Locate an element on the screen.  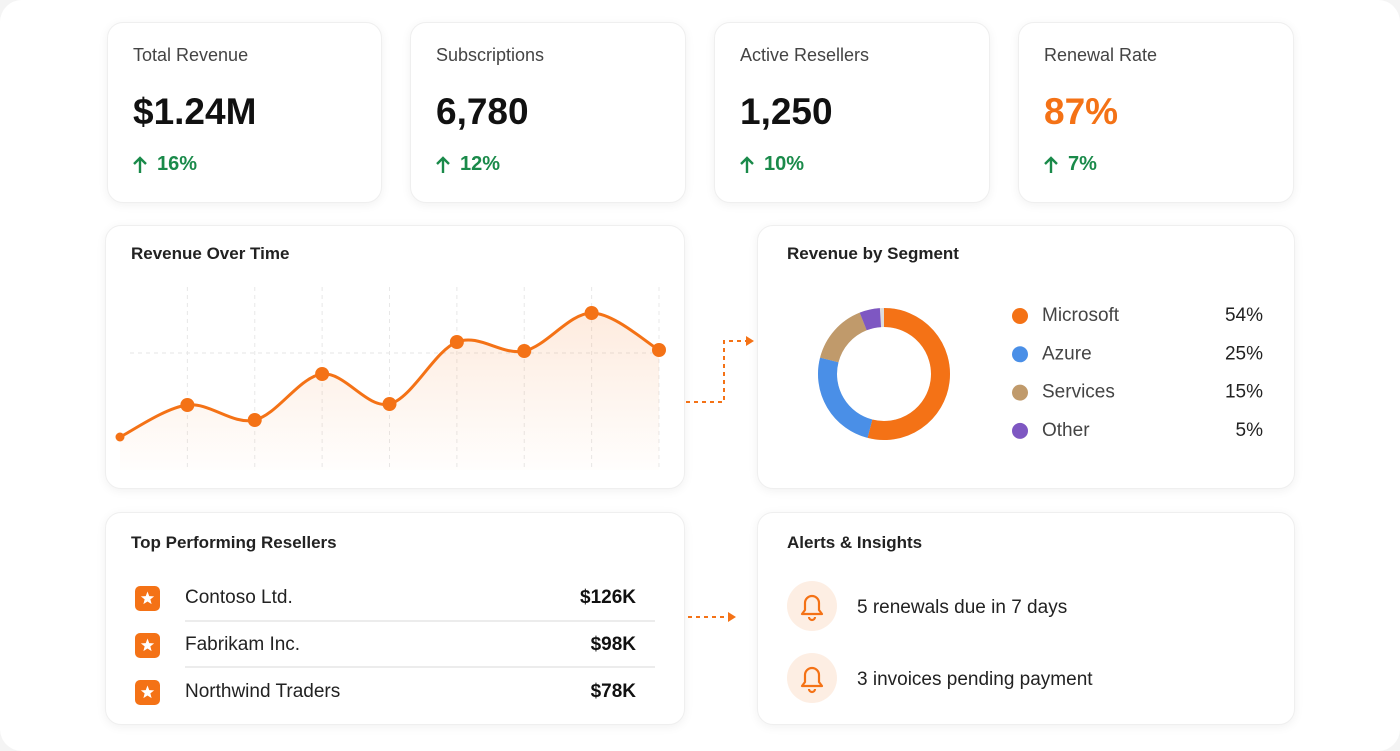
reseller-value: $126K is located at coordinates (608, 597).